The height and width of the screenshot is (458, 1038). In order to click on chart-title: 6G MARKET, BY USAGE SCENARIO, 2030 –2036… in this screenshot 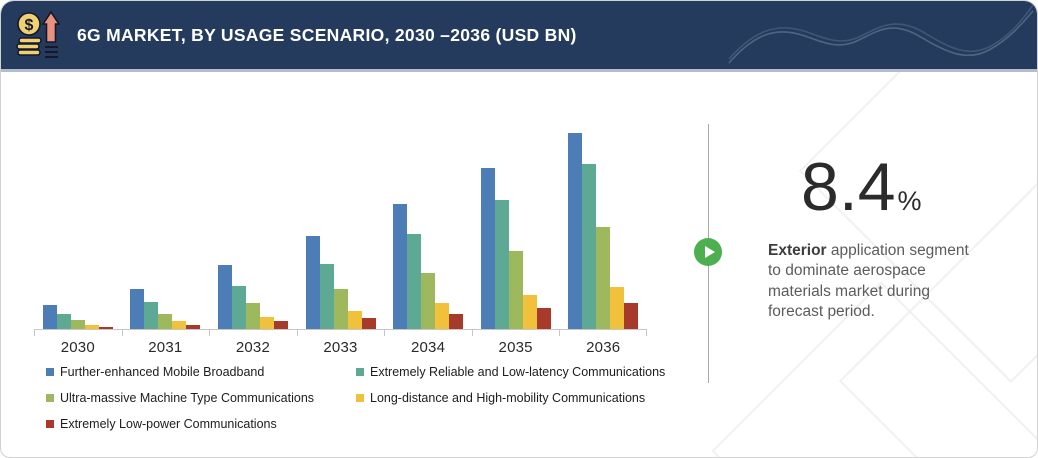, I will do `click(327, 34)`.